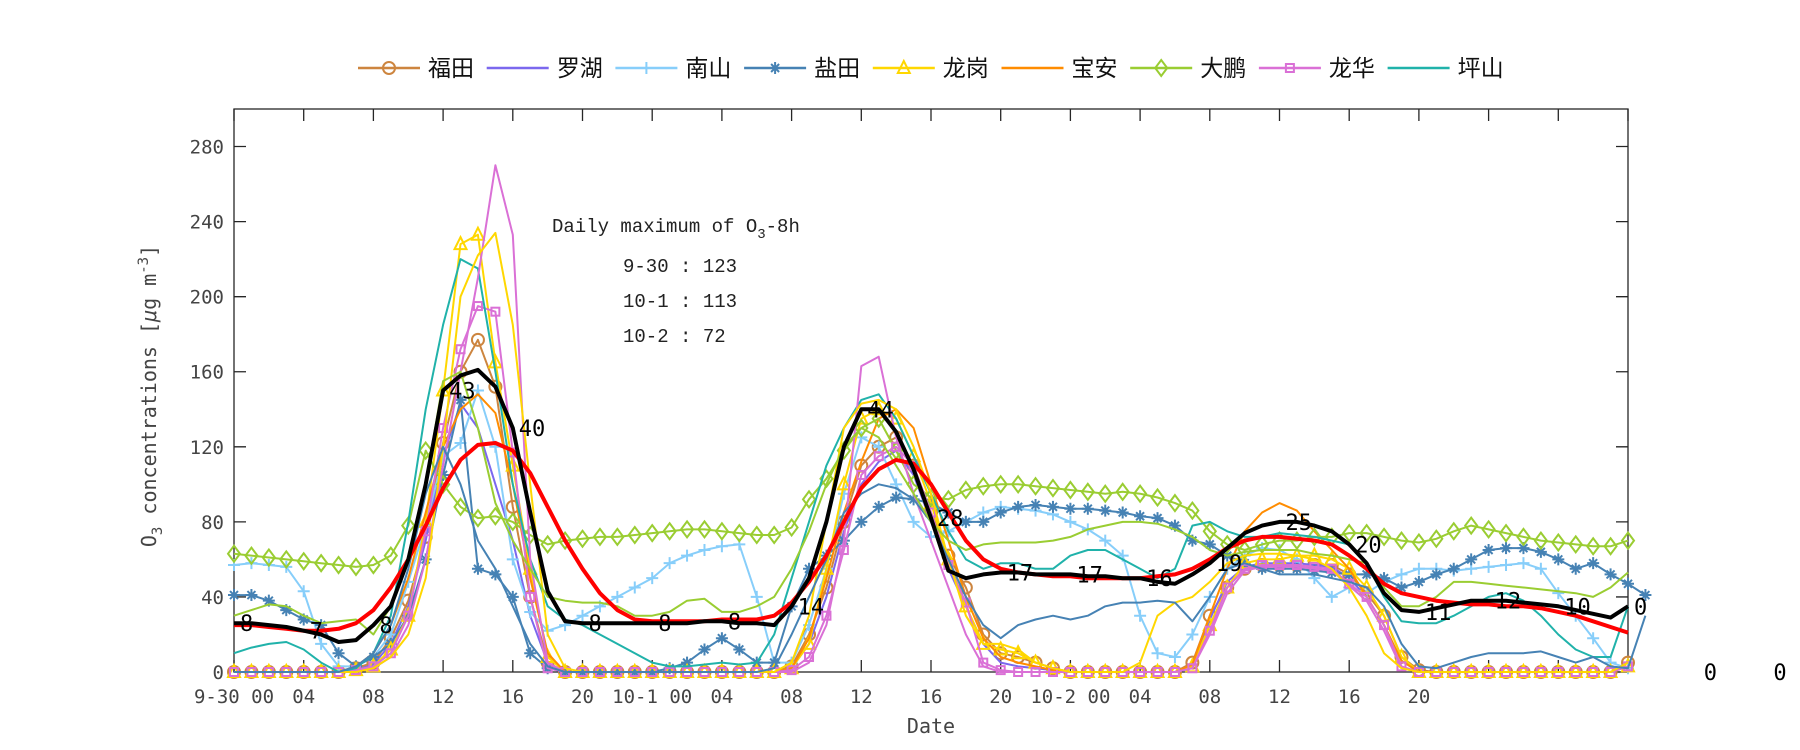 Image resolution: width=1800 pixels, height=750 pixels. Describe the element at coordinates (1089, 575) in the screenshot. I see `point-label: 17` at that location.